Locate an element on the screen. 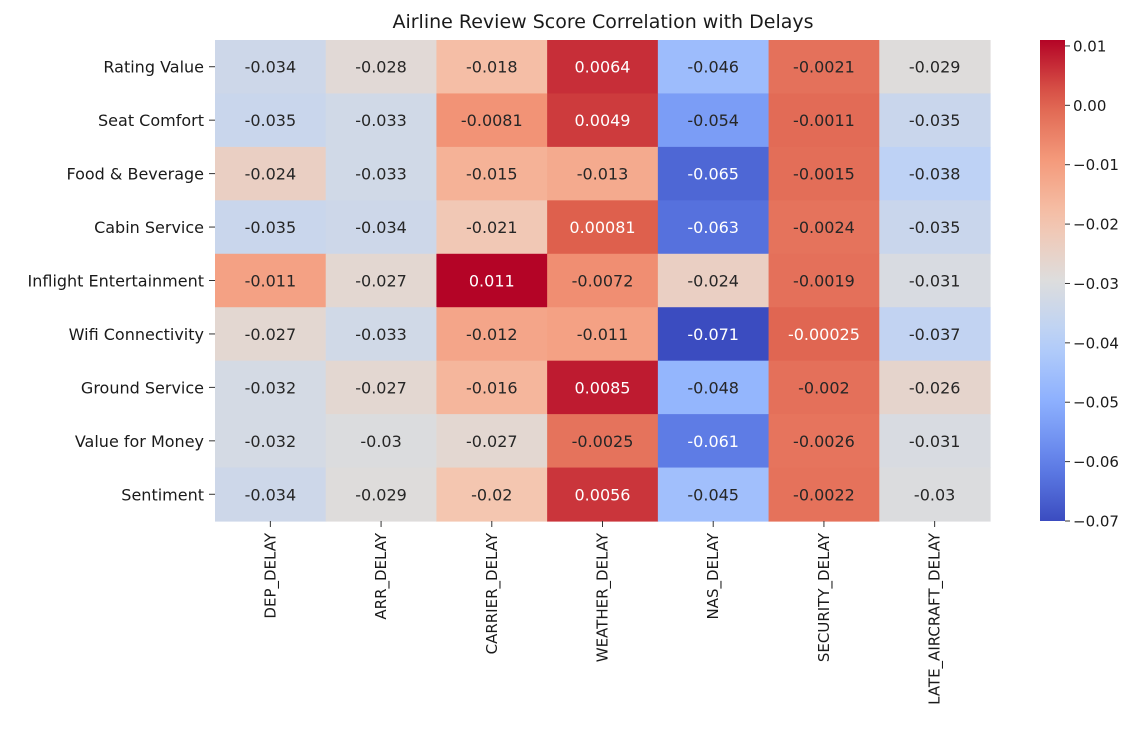 This screenshot has height=742, width=1138. cell-annotation: -0.038 is located at coordinates (935, 174).